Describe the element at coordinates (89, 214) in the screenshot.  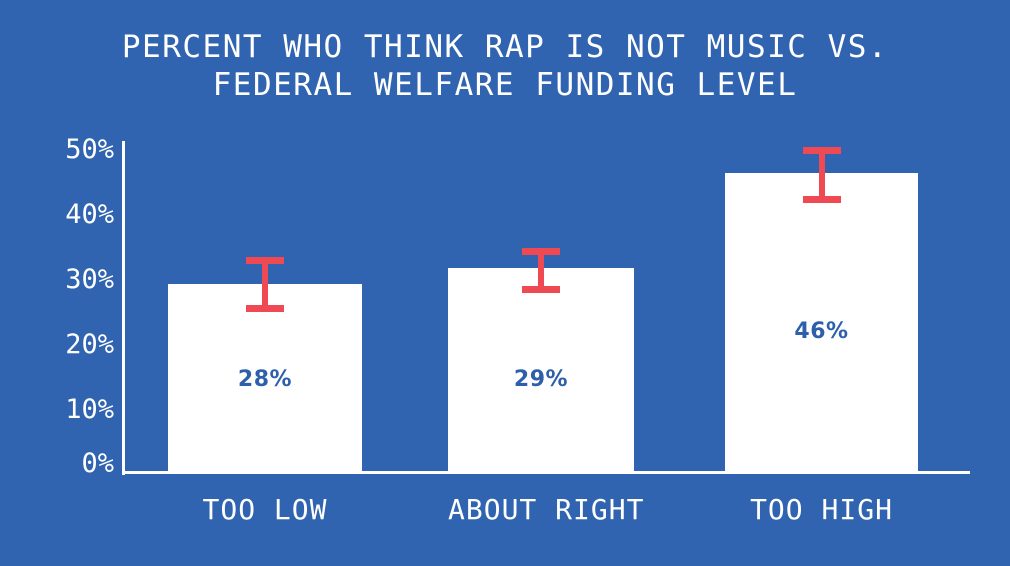
I see `y-tick-label-40: 40%` at that location.